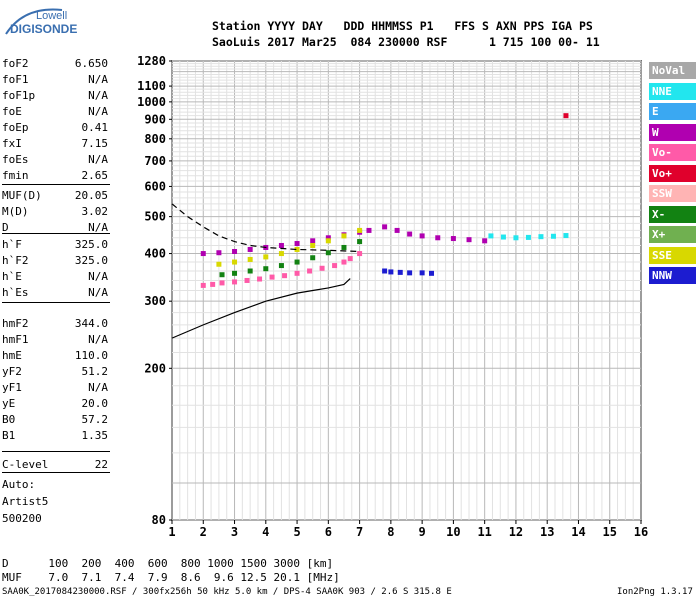  Describe the element at coordinates (12, 355) in the screenshot. I see `param-label: hmE` at that location.